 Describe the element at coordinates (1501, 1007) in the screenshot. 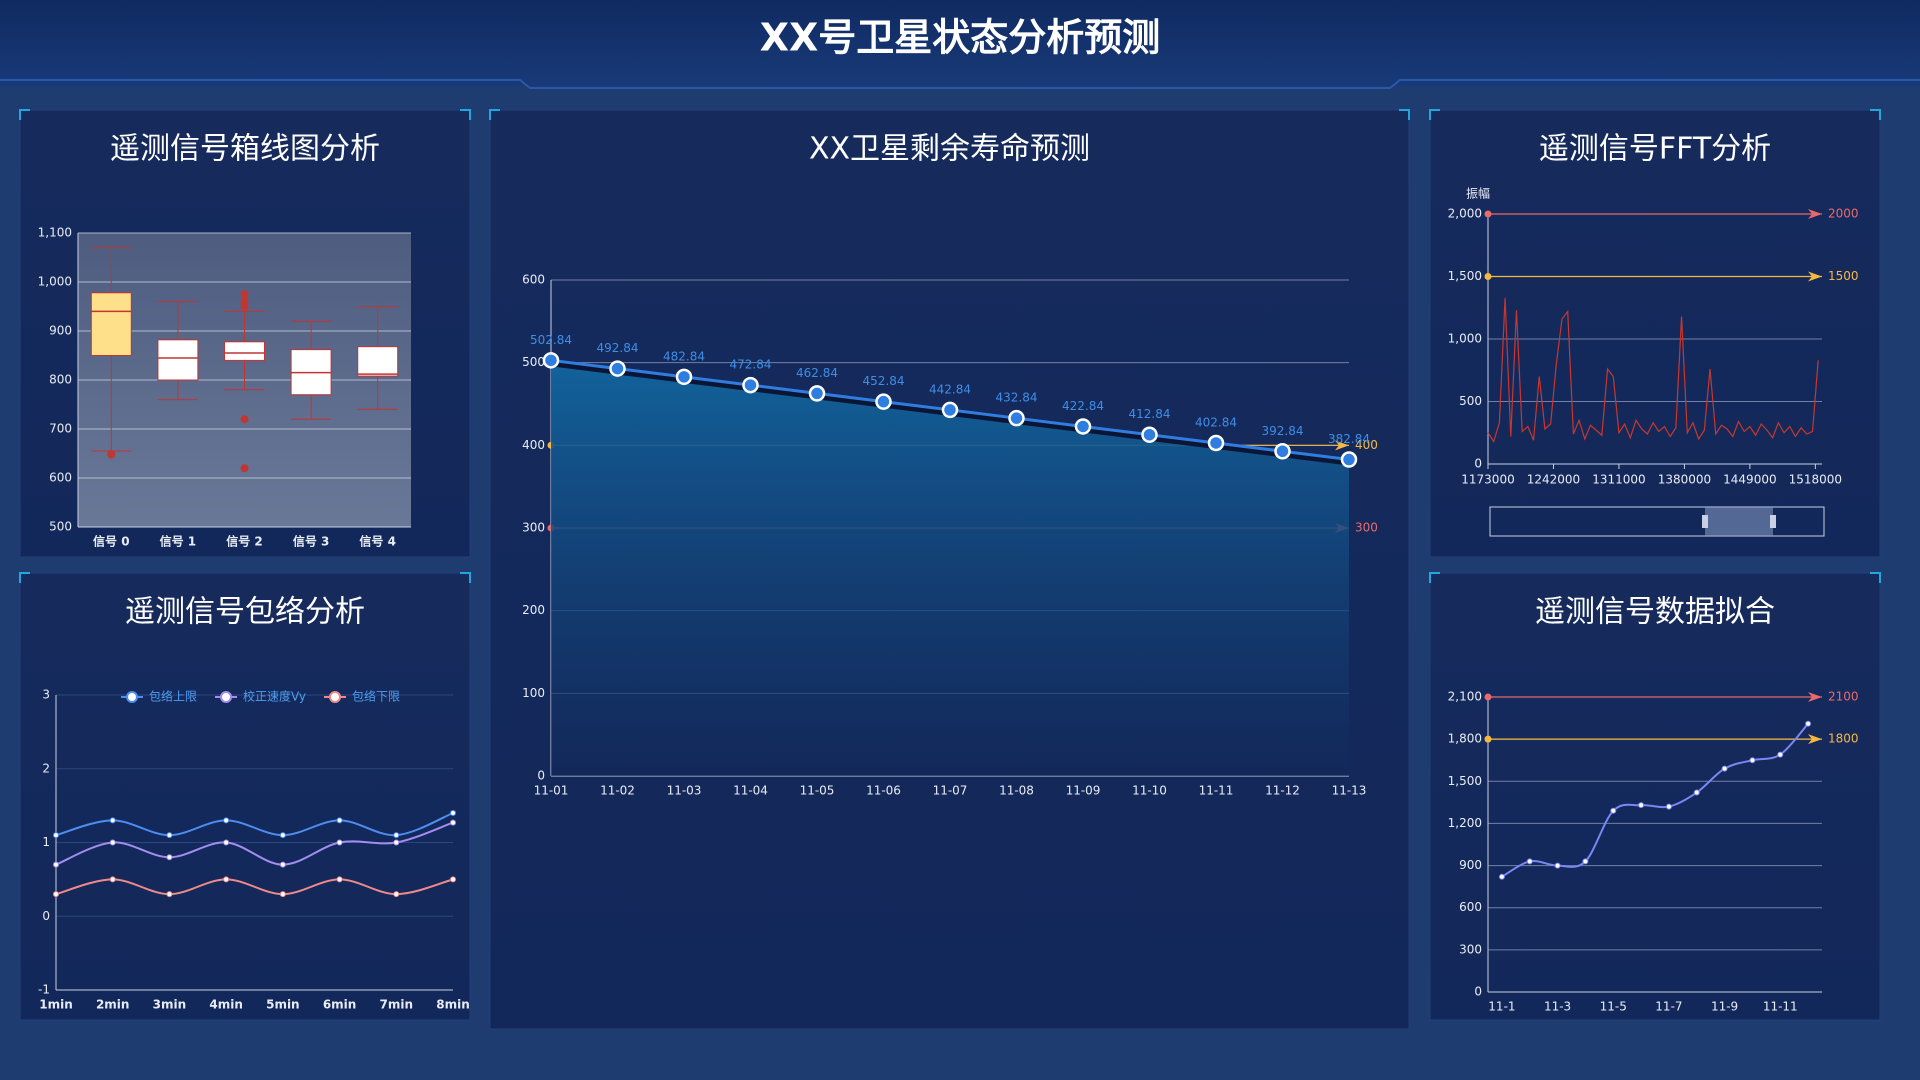

I see `x-tick-label: 11-1` at that location.